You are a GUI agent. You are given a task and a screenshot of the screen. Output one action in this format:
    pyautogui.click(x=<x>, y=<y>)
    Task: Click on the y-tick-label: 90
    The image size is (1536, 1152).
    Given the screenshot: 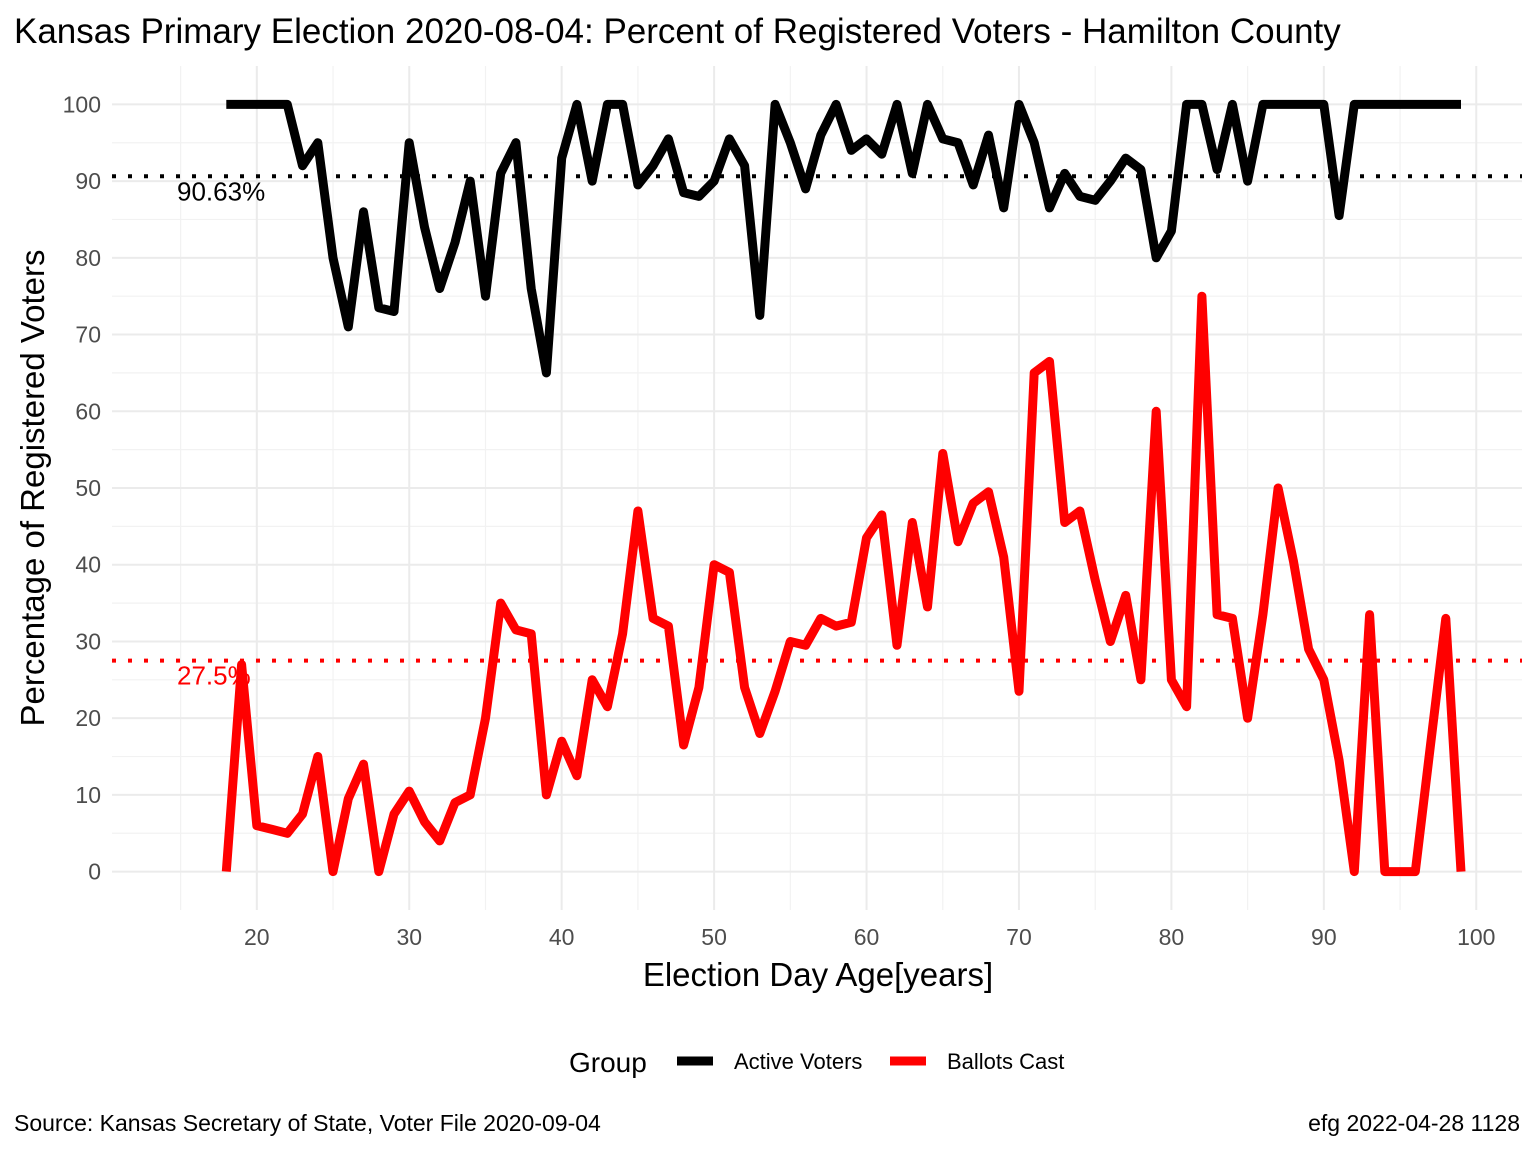 What is the action you would take?
    pyautogui.click(x=88, y=181)
    